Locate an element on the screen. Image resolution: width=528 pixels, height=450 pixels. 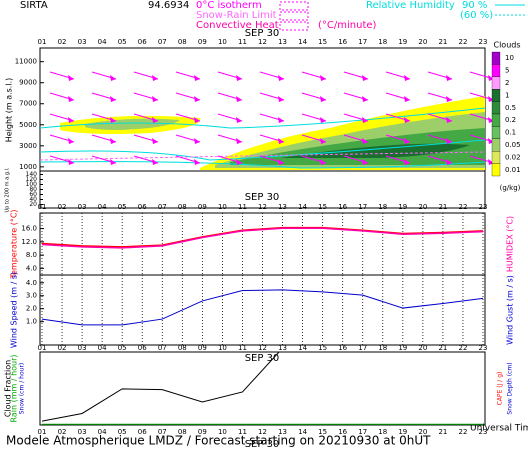
axis-label: Rain (mm / hour) is located at coordinates (14, 388).